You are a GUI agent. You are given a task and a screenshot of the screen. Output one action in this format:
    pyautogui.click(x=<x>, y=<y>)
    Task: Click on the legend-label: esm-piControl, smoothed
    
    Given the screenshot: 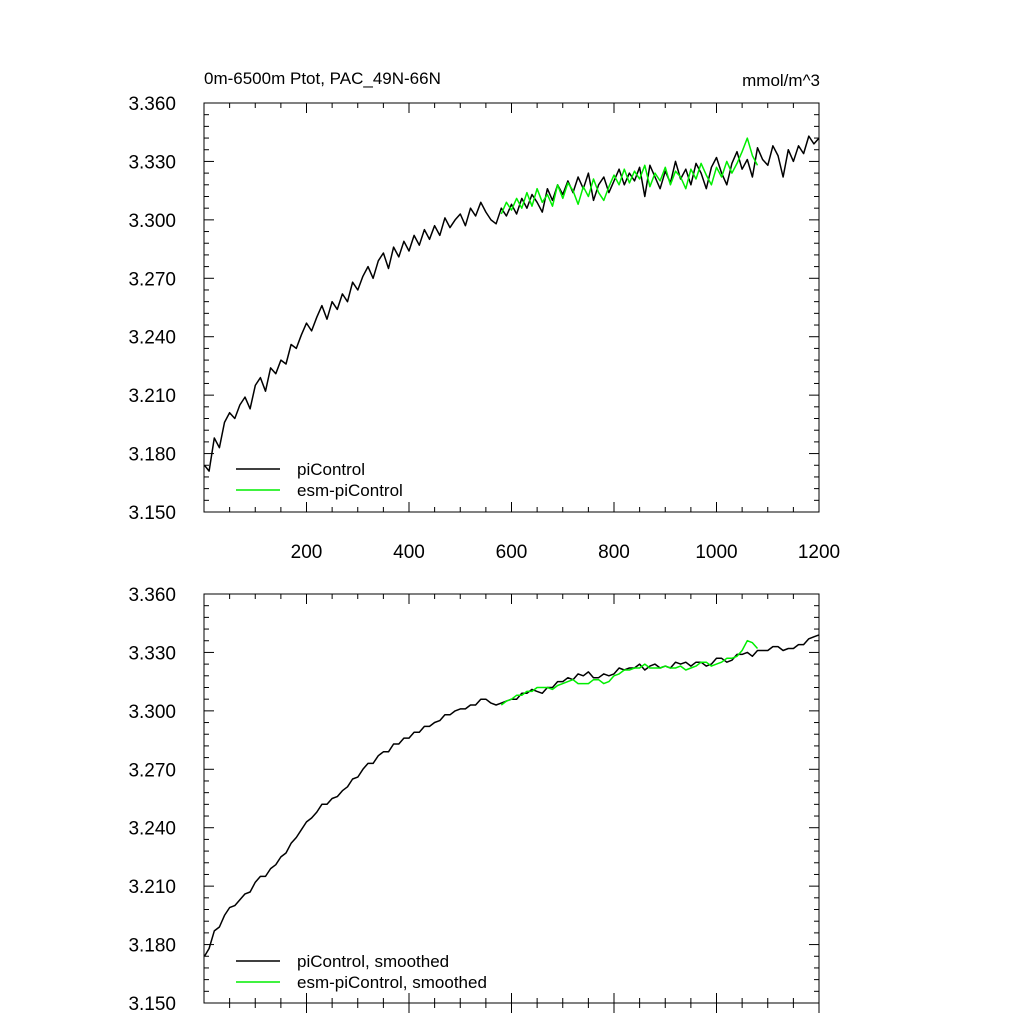 What is the action you would take?
    pyautogui.click(x=392, y=982)
    